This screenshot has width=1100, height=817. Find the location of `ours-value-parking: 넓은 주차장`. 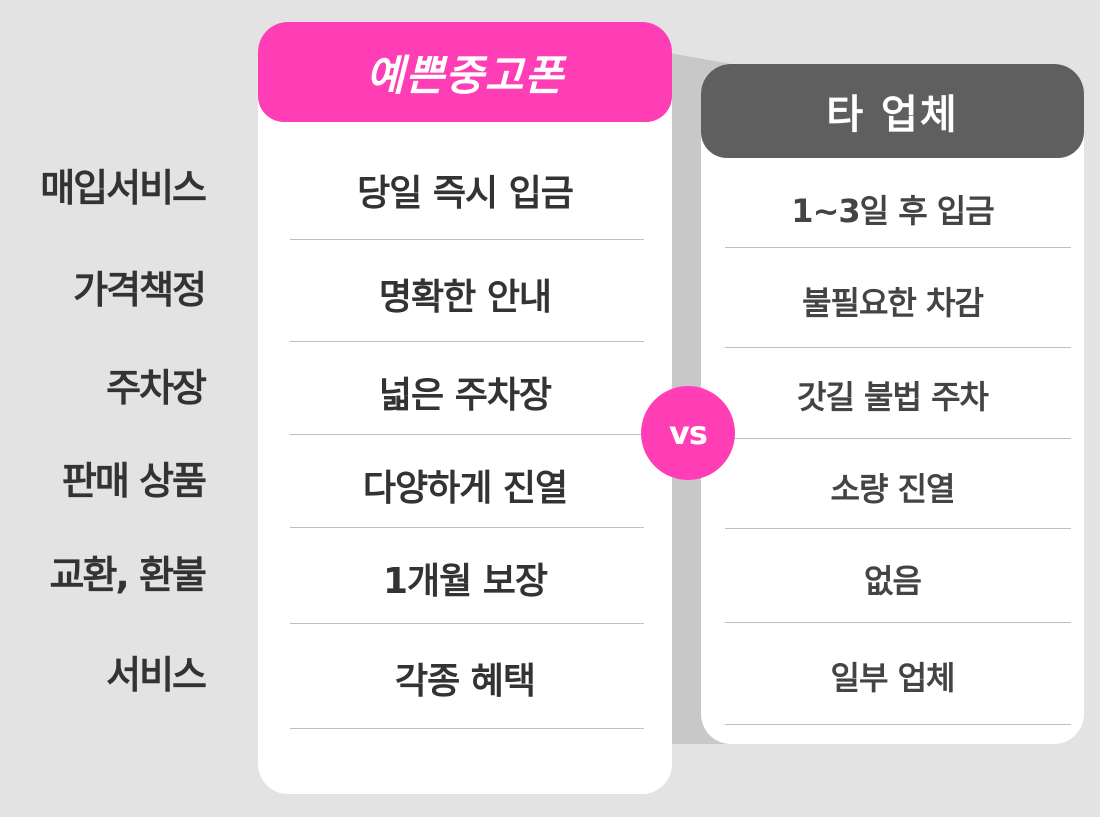

ours-value-parking: 넓은 주차장 is located at coordinates (465, 395).